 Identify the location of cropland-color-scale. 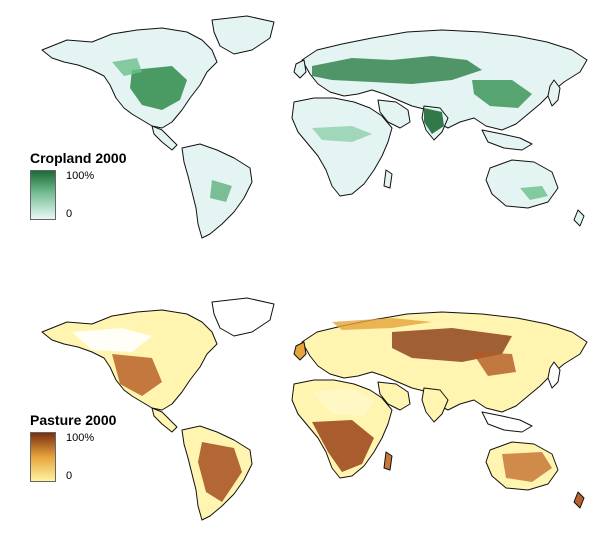
(43, 195).